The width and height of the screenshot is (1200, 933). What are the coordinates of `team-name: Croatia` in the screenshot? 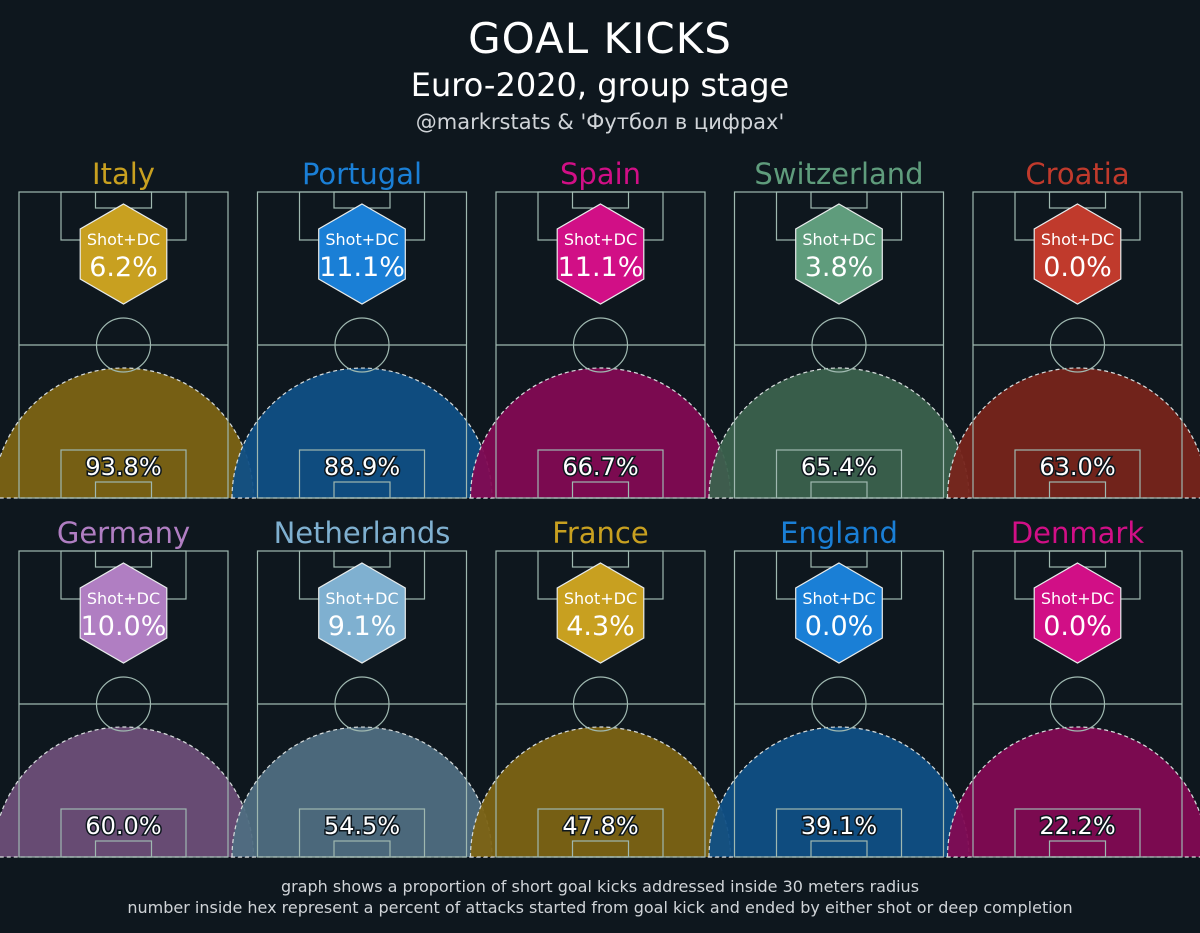 It's located at (1077, 174).